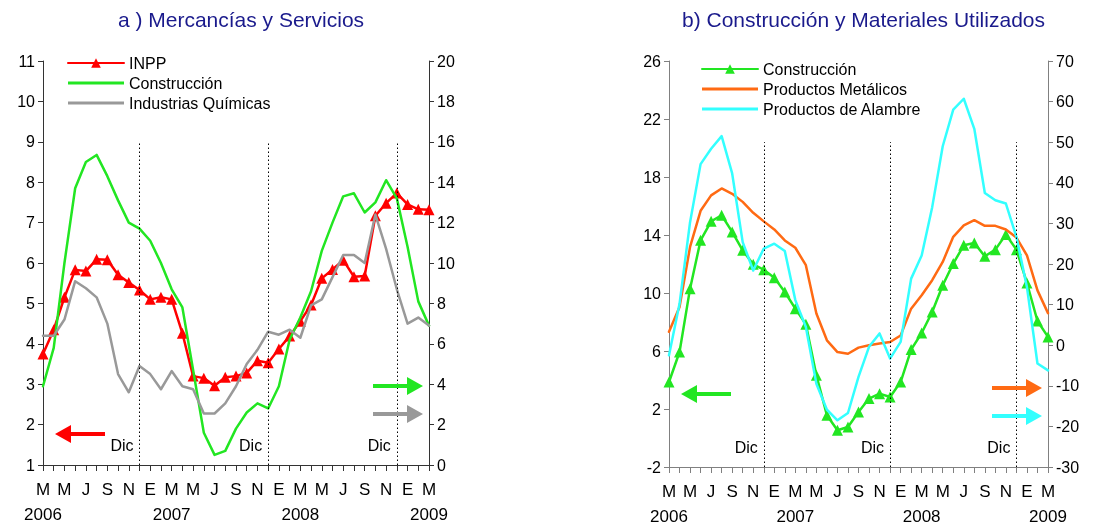  What do you see at coordinates (441, 344) in the screenshot?
I see `y2-tick-label: 6` at bounding box center [441, 344].